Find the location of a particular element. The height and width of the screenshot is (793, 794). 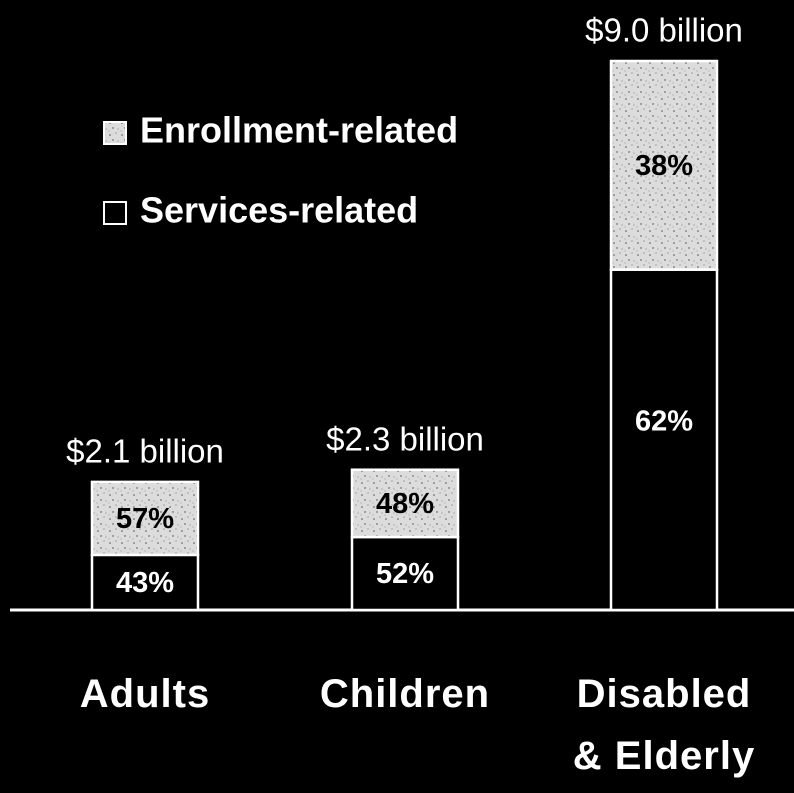

legend-label: Enrollment-related is located at coordinates (299, 130).